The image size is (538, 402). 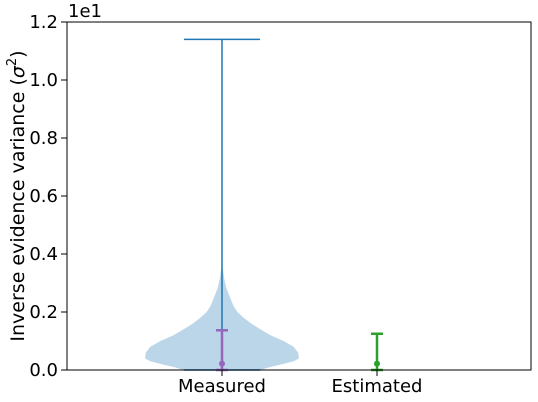 What do you see at coordinates (43, 370) in the screenshot?
I see `y-tick-label: 0.0` at bounding box center [43, 370].